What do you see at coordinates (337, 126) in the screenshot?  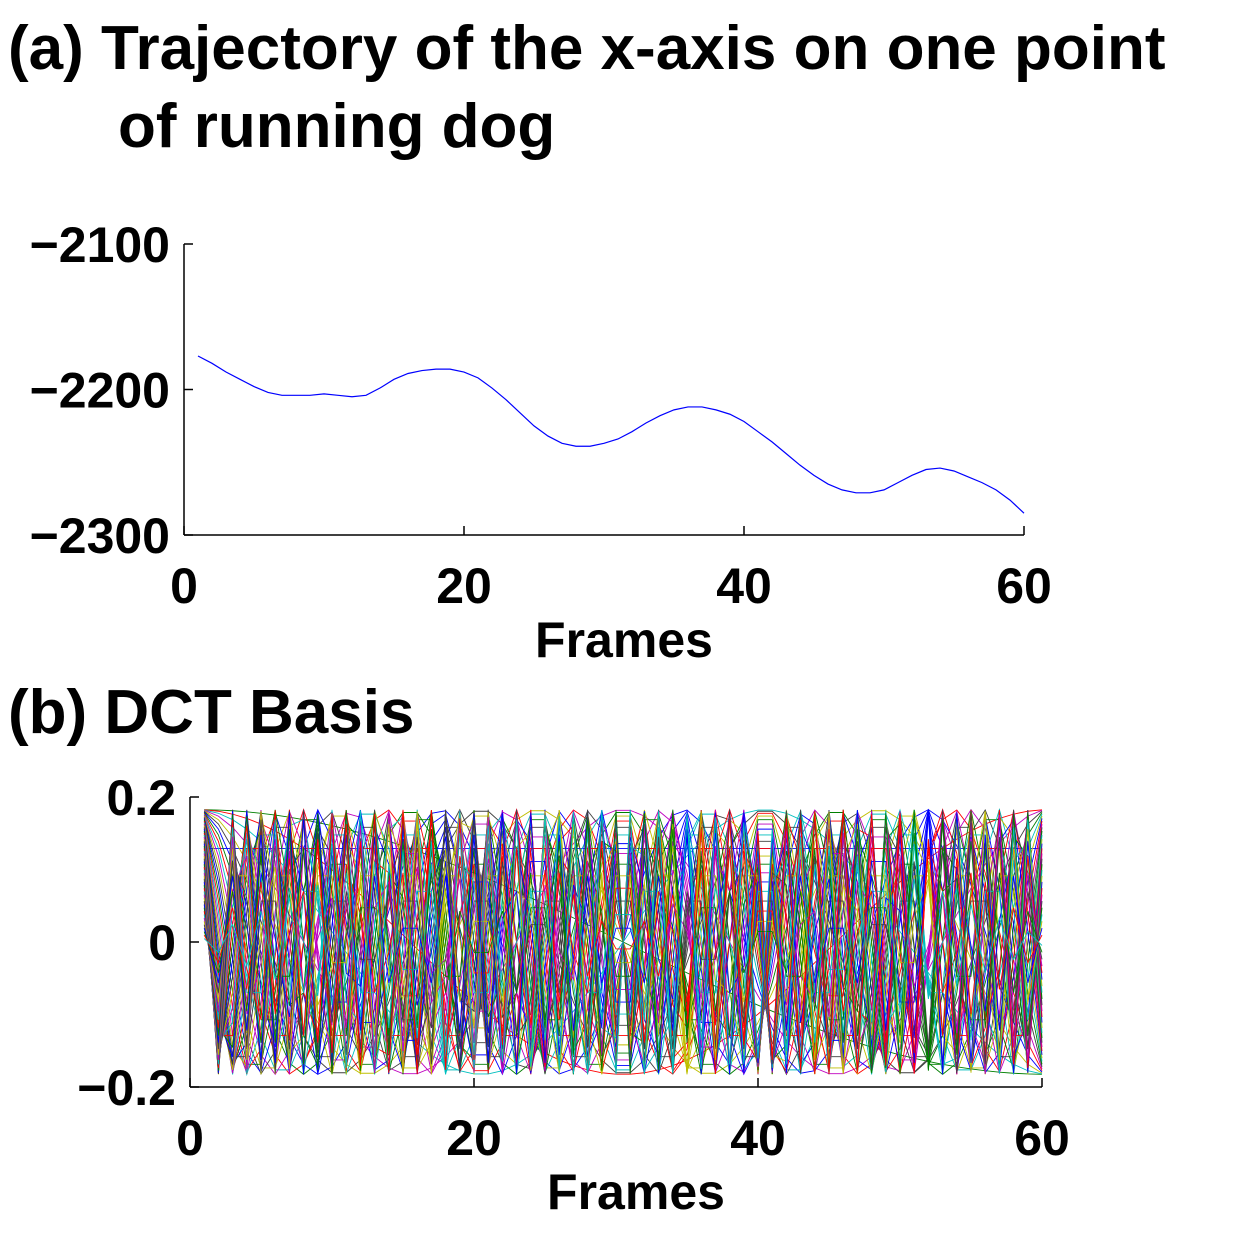 I see `chart-a-title-line2: of running dog` at bounding box center [337, 126].